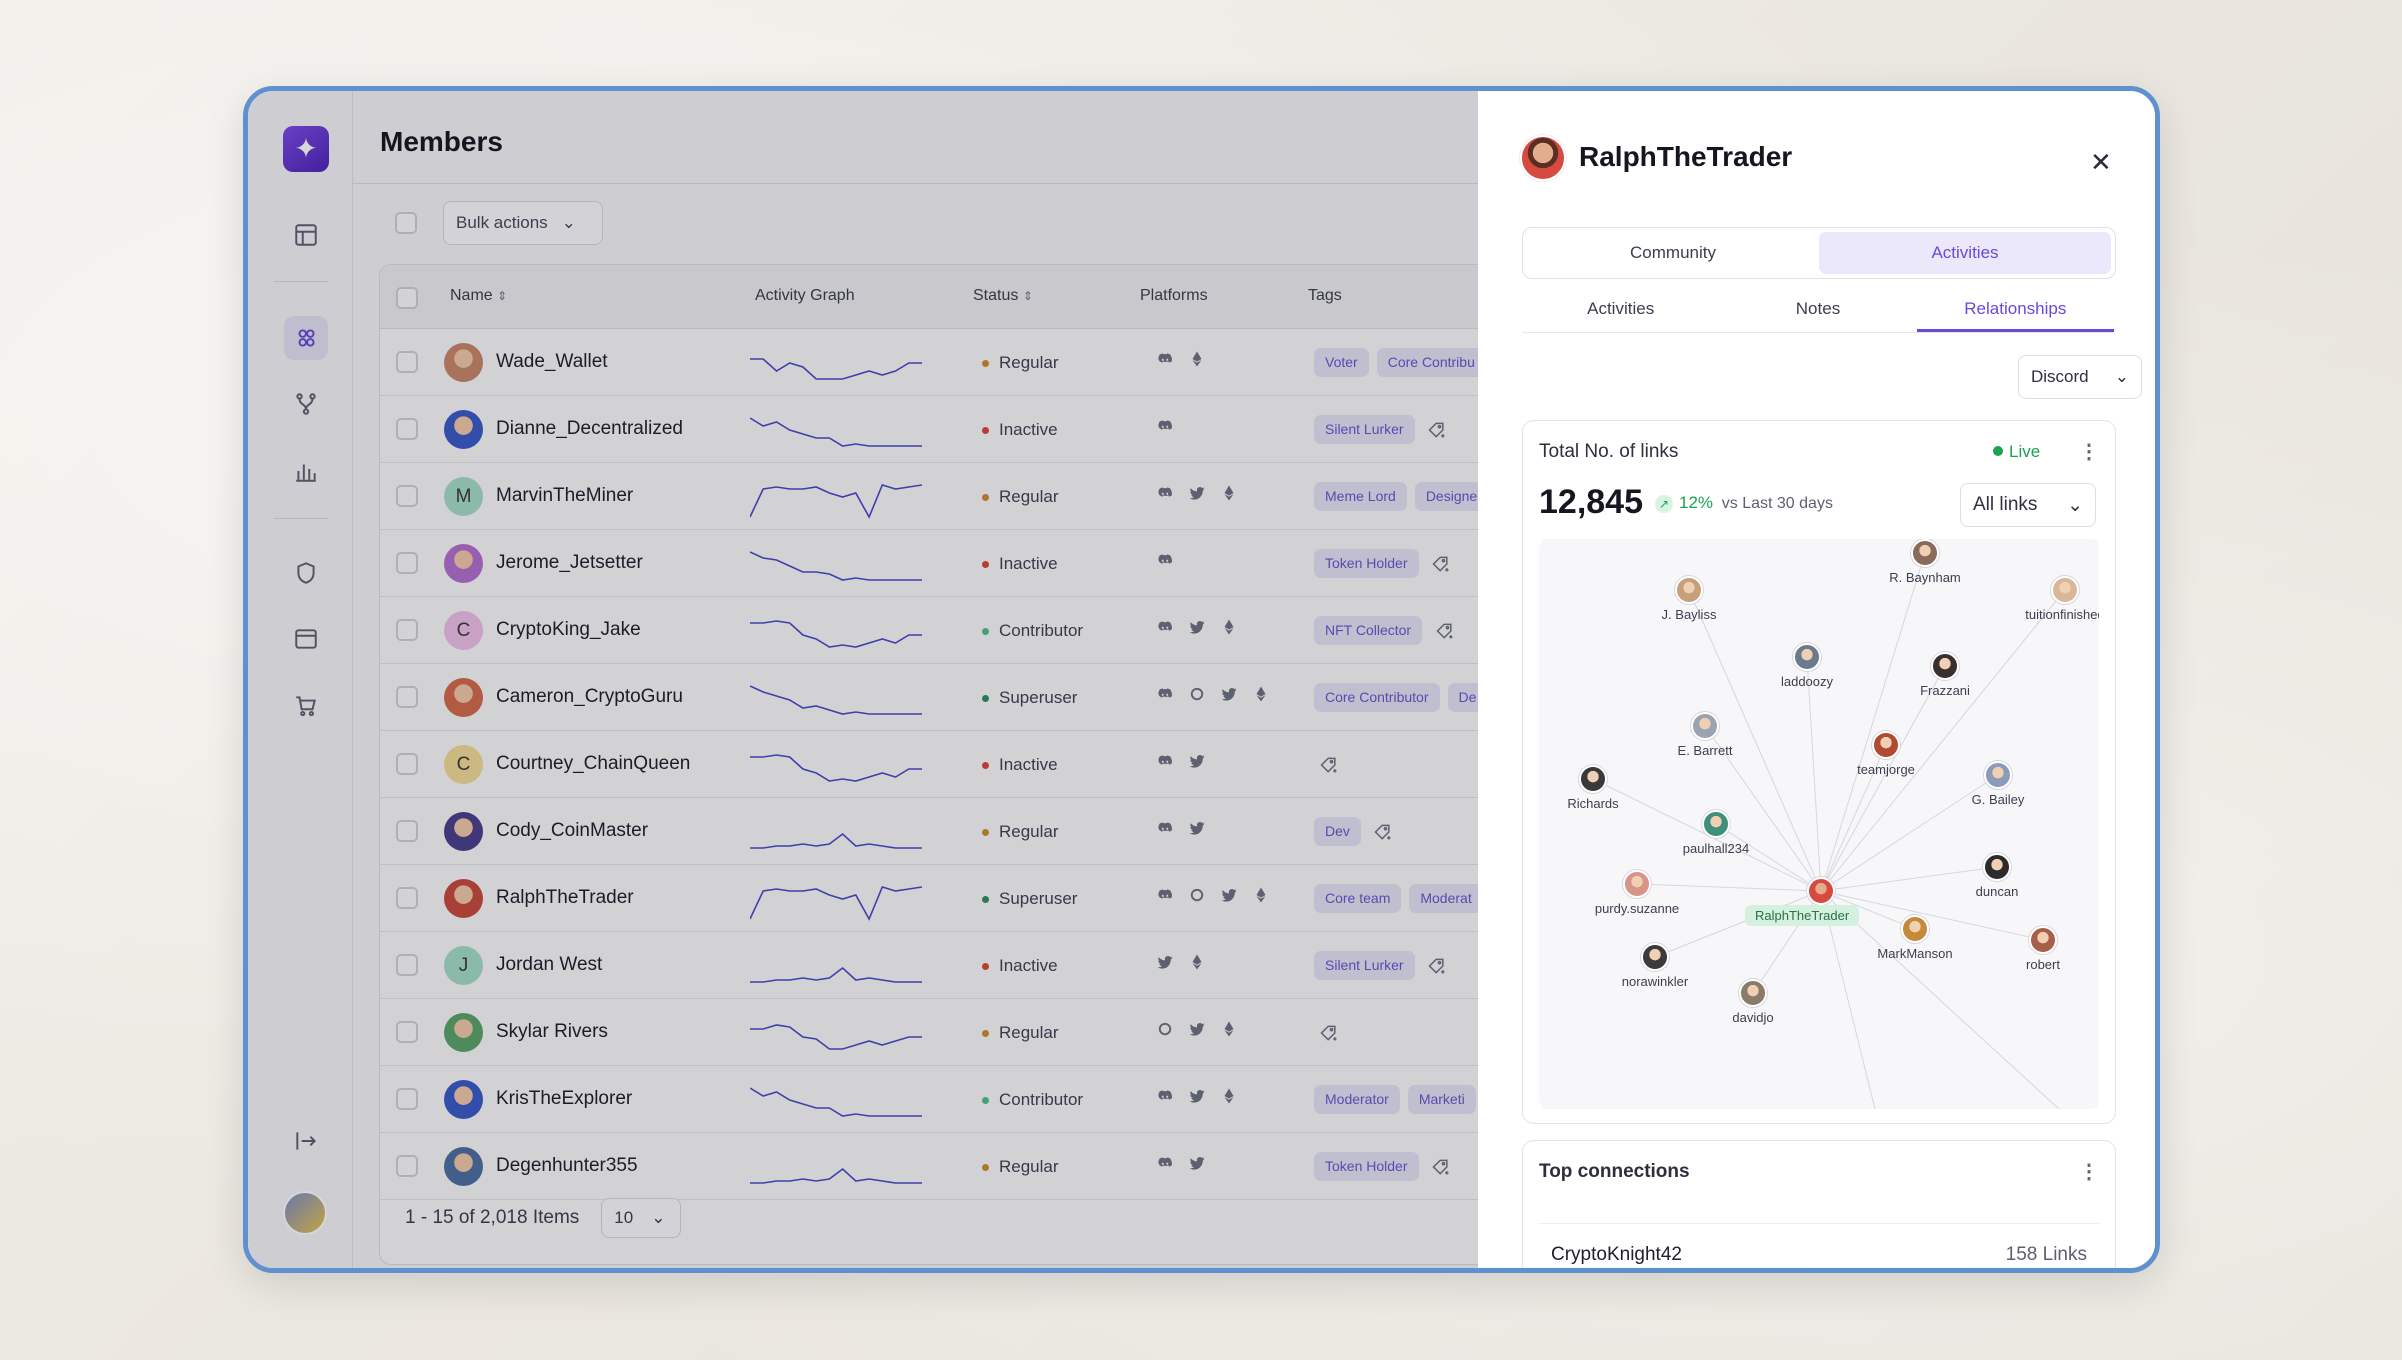 The height and width of the screenshot is (1360, 2402). I want to click on subtab-activities: Activities, so click(1621, 308).